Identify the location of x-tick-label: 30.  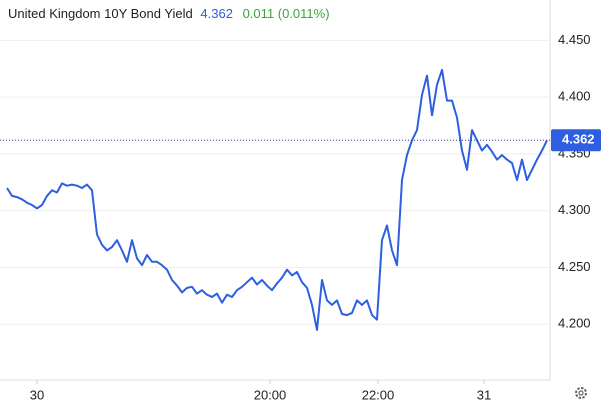
(37, 394).